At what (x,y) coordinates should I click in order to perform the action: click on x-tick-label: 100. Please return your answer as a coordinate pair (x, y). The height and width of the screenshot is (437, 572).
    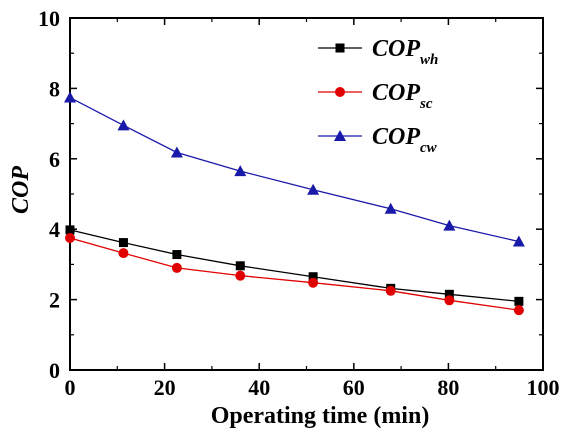
    Looking at the image, I should click on (543, 387).